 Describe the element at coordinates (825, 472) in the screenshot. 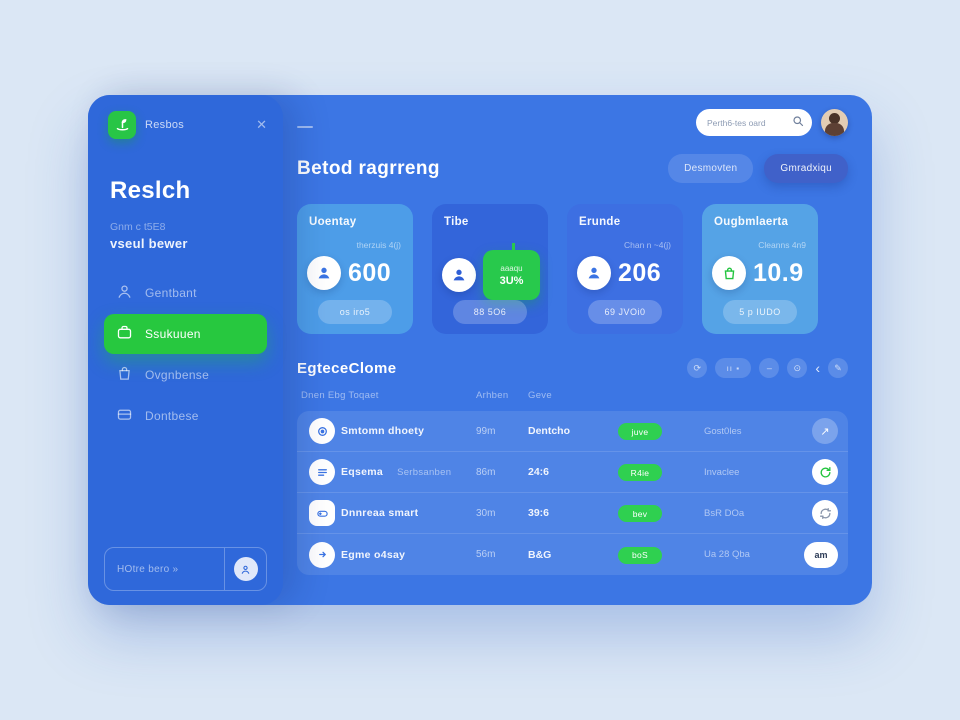

I see `row-action-refresh-icon` at that location.